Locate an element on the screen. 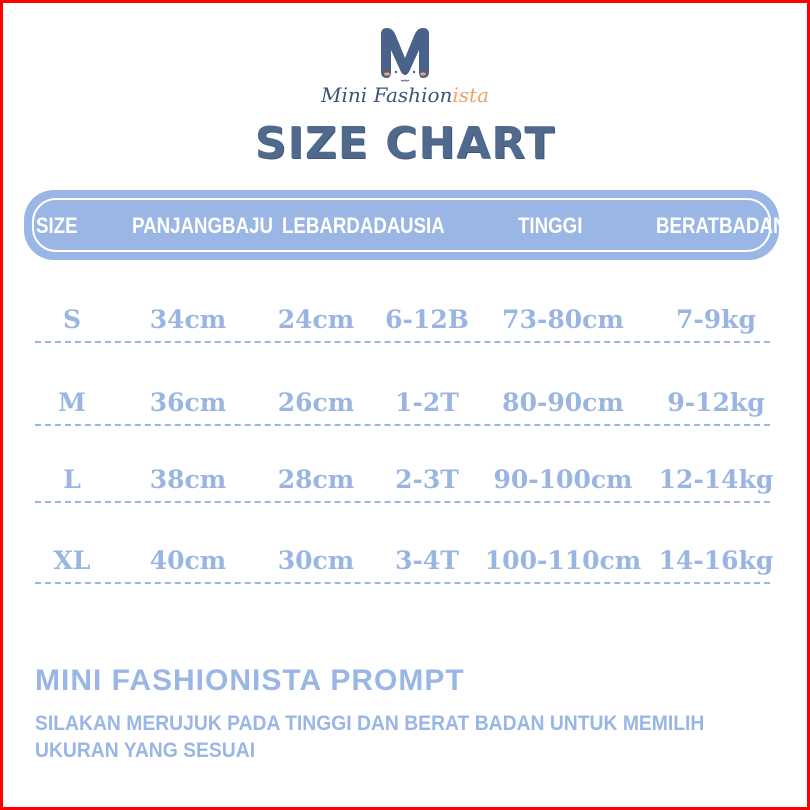 This screenshot has height=810, width=810. column-header: USIA is located at coordinates (422, 225).